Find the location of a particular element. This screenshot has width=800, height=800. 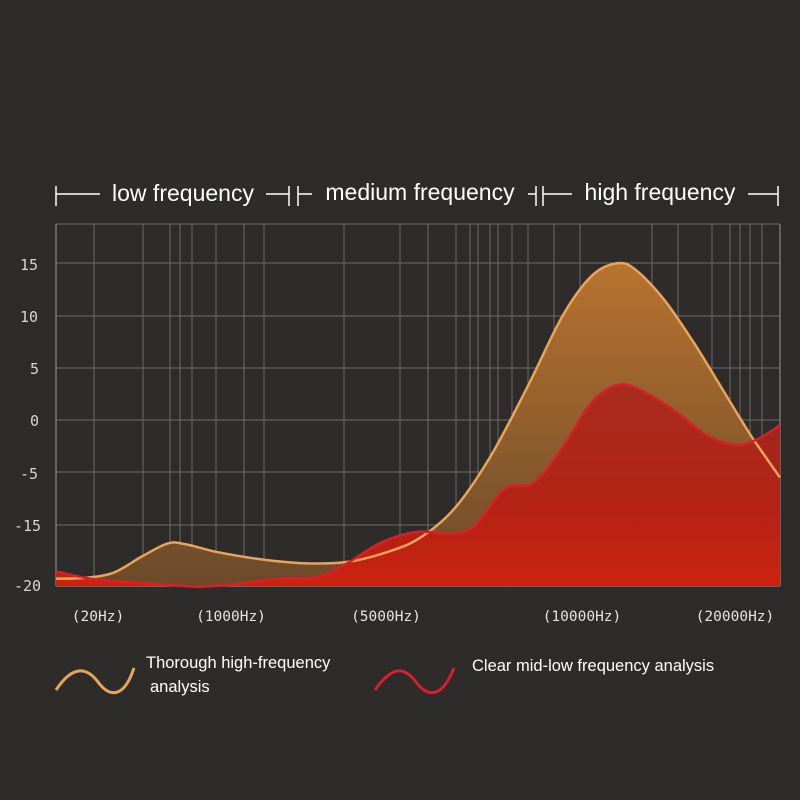

legend-label-mid-low-frequency: Clear mid-low frequency analysis is located at coordinates (593, 666).